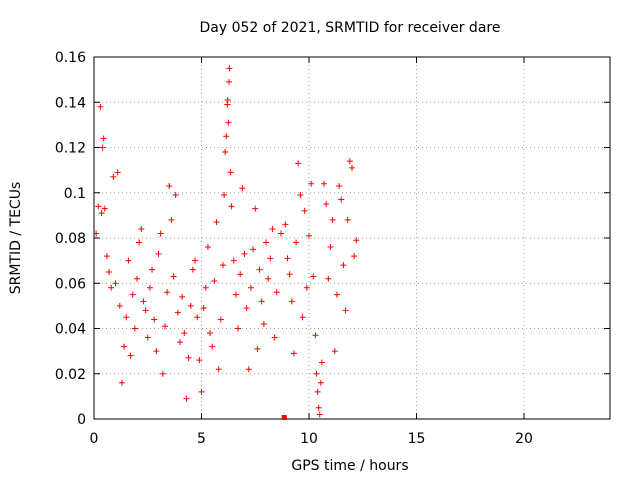  Describe the element at coordinates (70, 103) in the screenshot. I see `y-tick-label: 0.14` at that location.